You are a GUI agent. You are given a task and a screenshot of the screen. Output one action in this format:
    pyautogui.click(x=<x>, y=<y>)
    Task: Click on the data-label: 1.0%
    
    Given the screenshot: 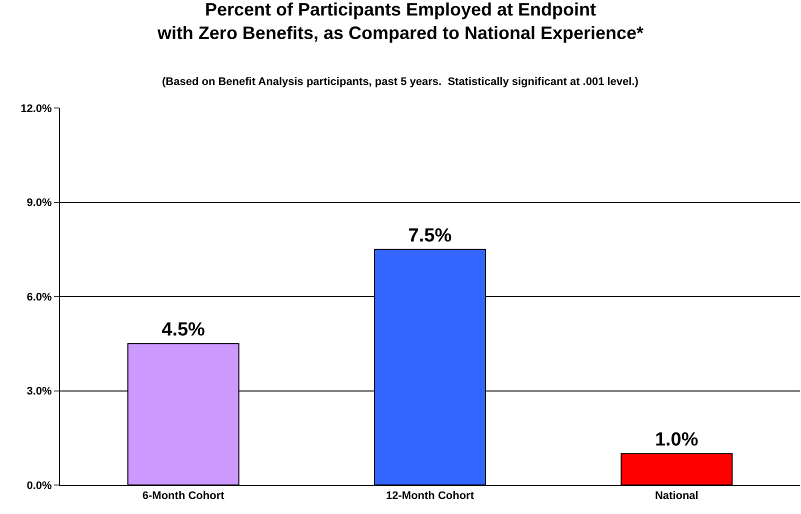 What is the action you would take?
    pyautogui.click(x=676, y=440)
    